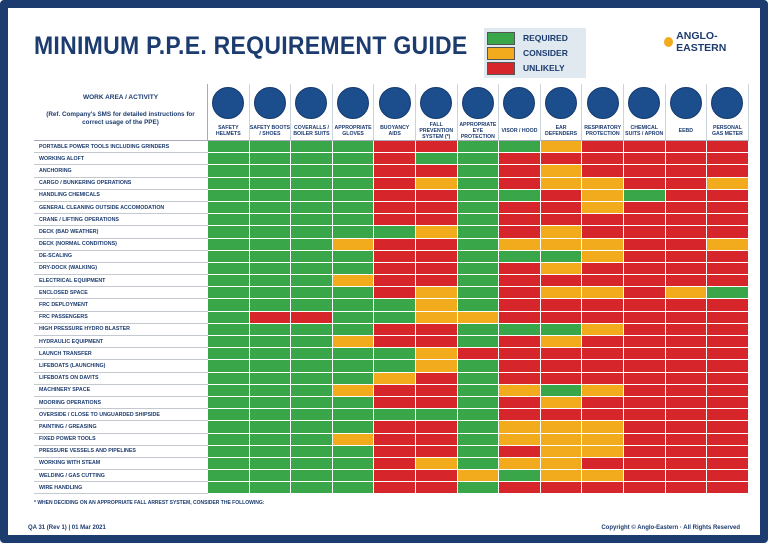 This screenshot has width=768, height=543. I want to click on column-header: PERSONAL GAS METER, so click(728, 112).